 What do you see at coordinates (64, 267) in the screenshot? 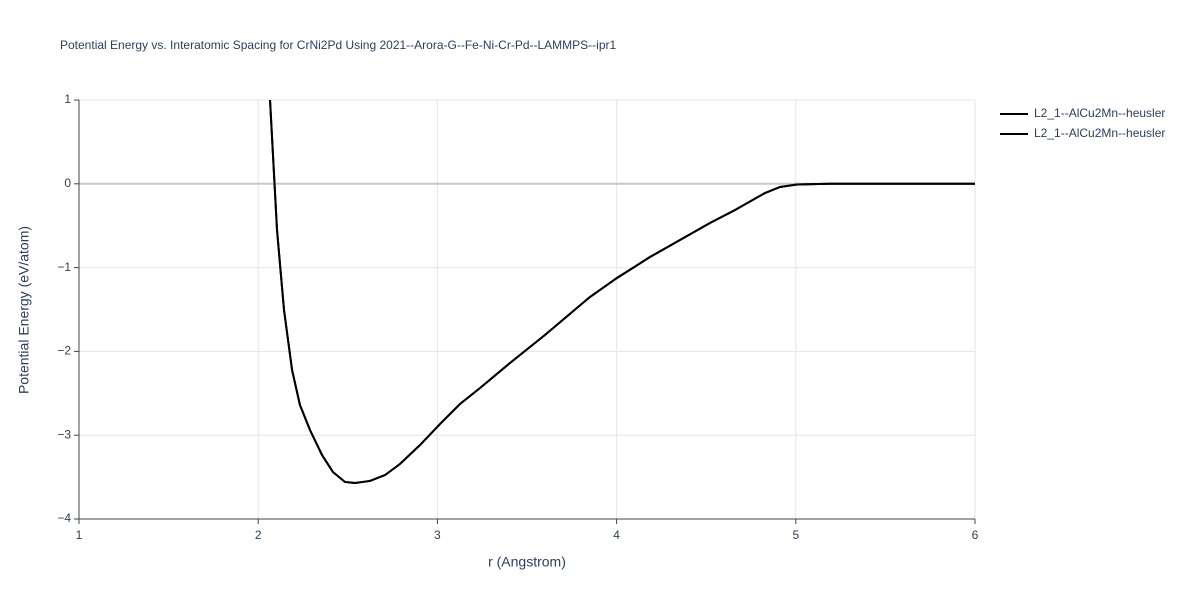
I see `y-tick-label: −1` at bounding box center [64, 267].